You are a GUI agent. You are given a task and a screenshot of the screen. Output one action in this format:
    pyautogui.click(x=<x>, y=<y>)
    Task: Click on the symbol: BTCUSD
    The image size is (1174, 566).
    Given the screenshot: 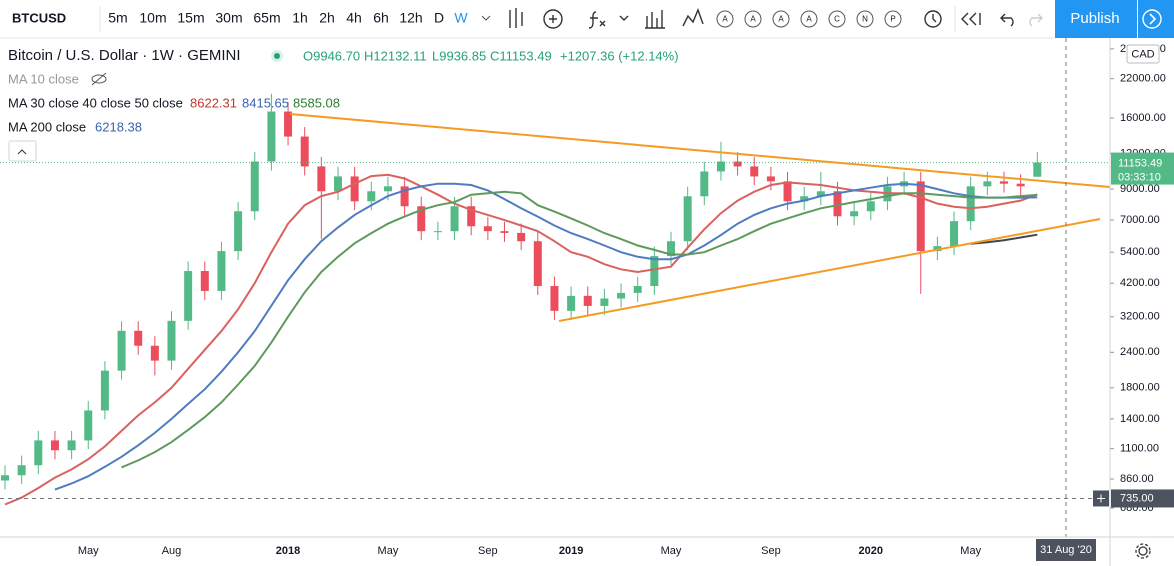 What is the action you would take?
    pyautogui.click(x=39, y=17)
    